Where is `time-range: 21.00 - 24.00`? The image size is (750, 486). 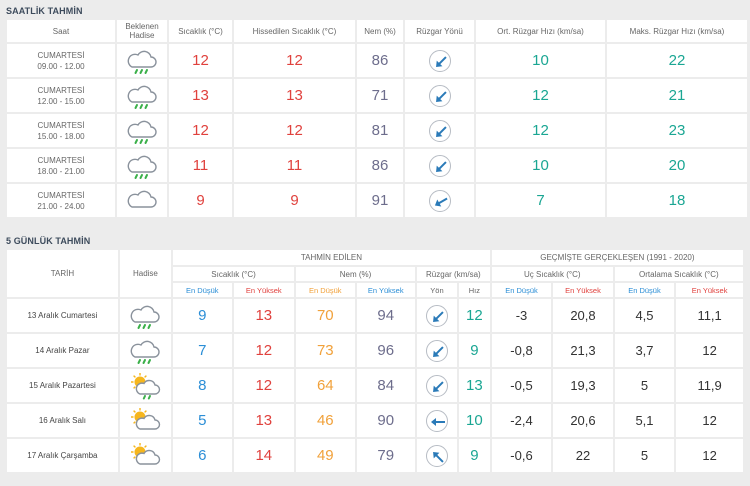
time-range: 21.00 - 24.00 is located at coordinates (61, 206).